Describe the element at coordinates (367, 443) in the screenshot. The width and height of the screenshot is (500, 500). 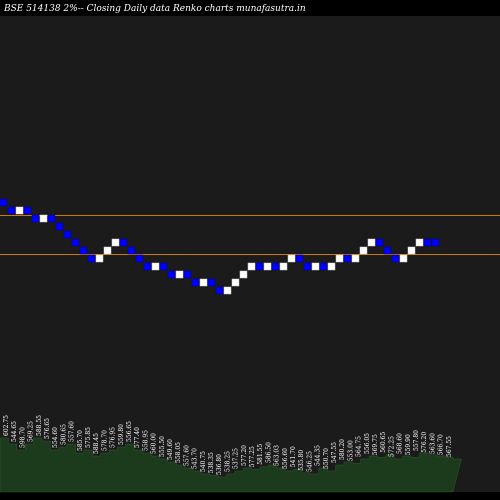
I see `volume-label: 556.05` at that location.